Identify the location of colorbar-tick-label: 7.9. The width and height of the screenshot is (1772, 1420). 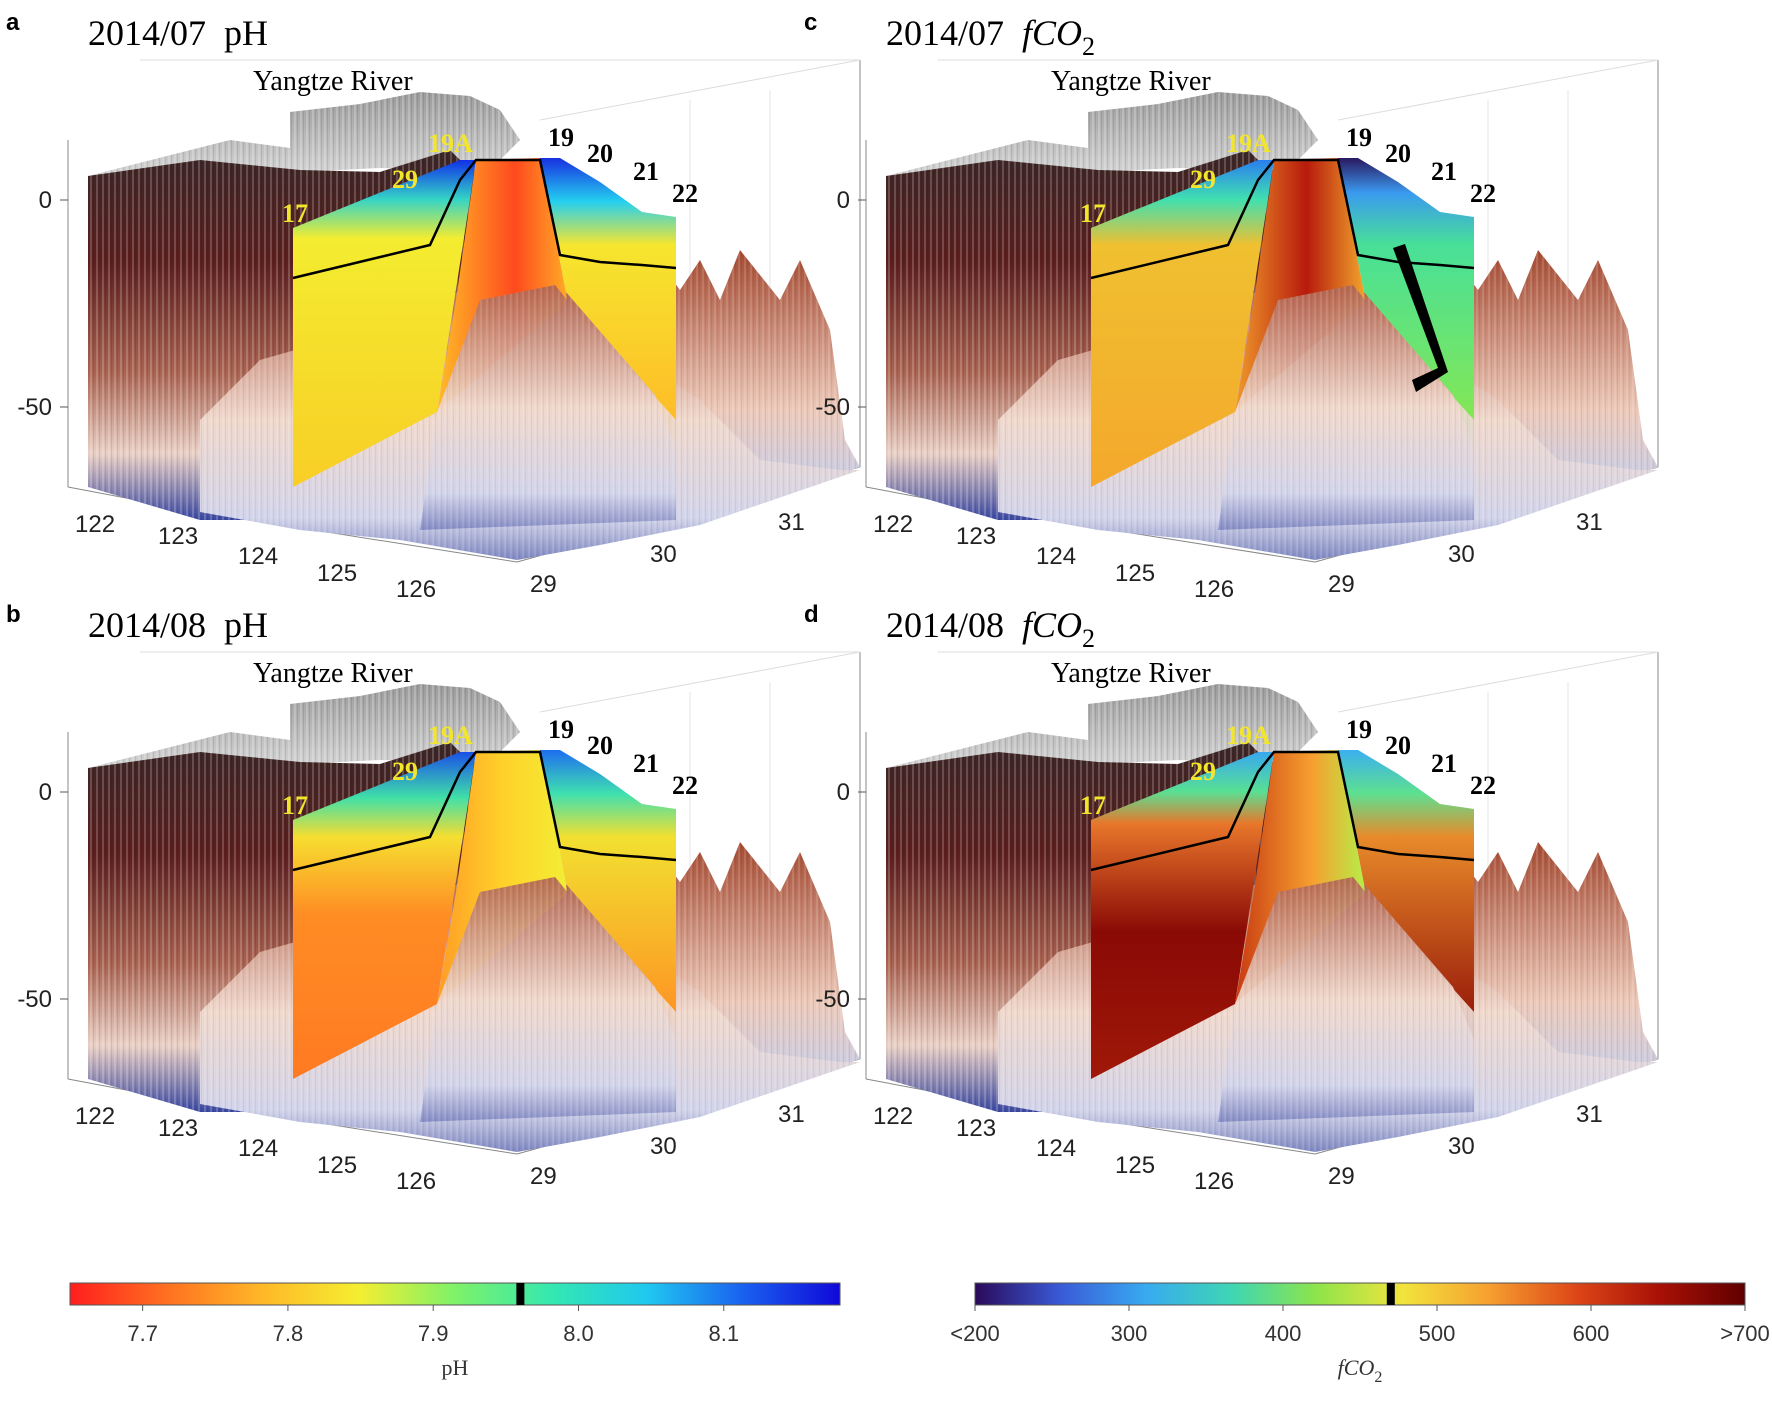
(433, 1333).